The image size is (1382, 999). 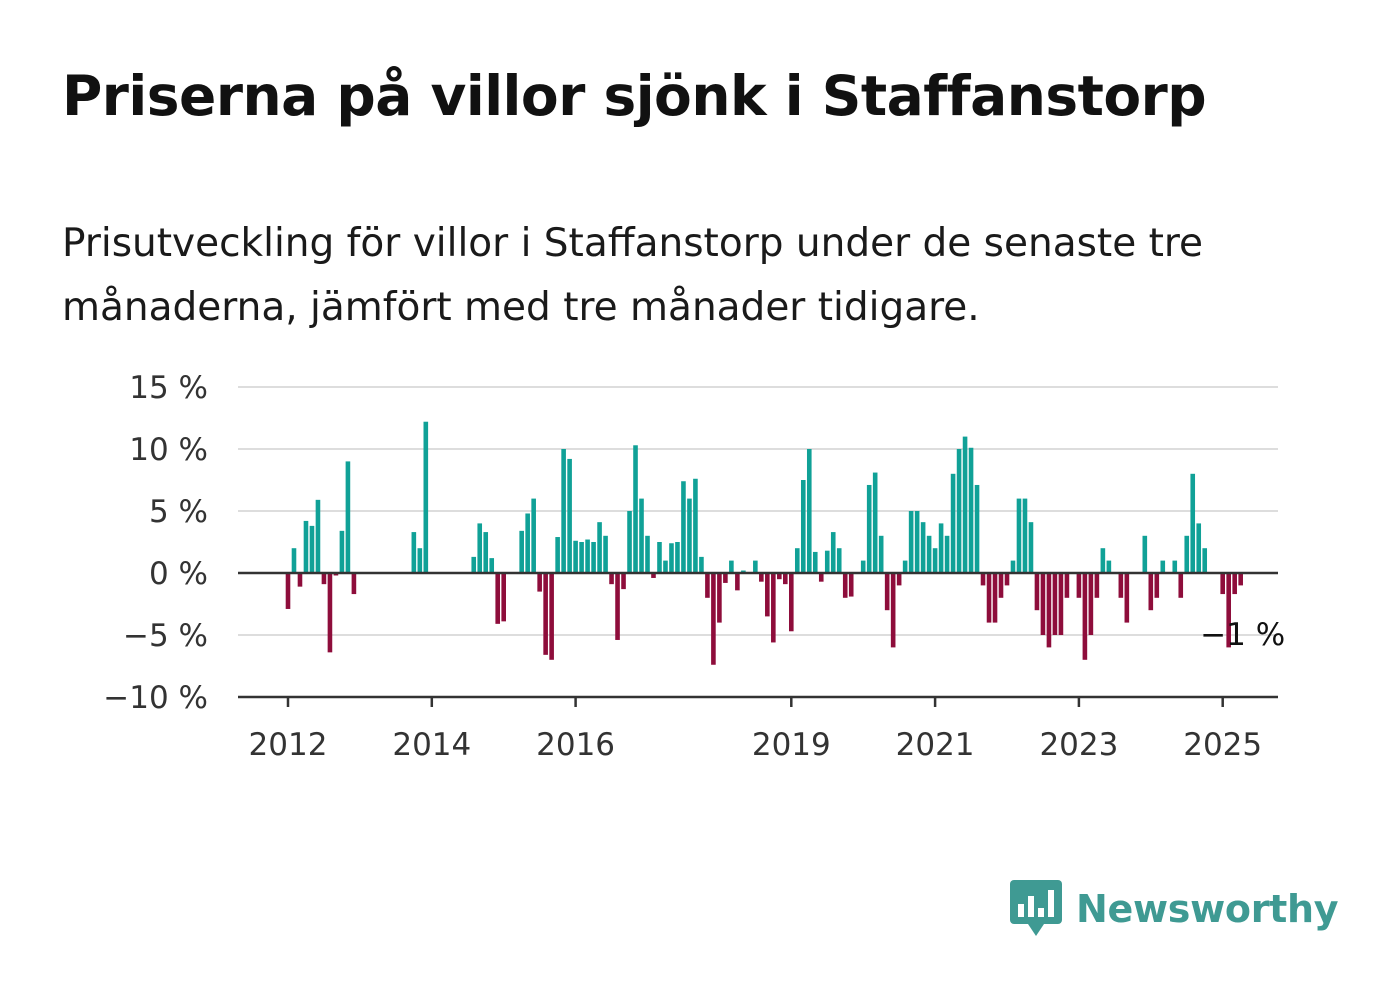 What do you see at coordinates (165, 636) in the screenshot?
I see `y-tick-label: −5 %` at bounding box center [165, 636].